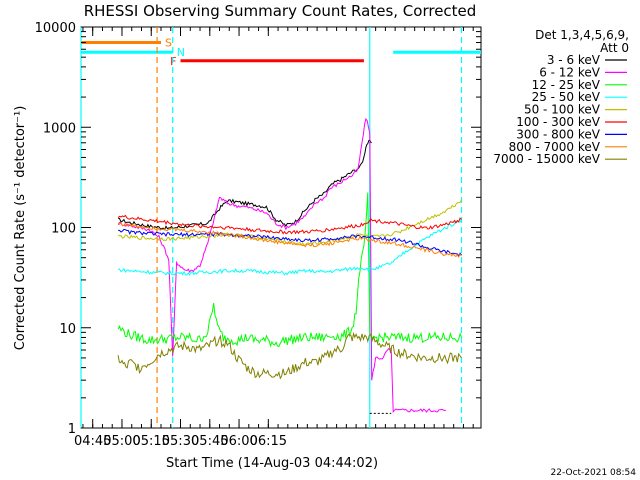 The width and height of the screenshot is (640, 480). I want to click on legend-header-line-1: Det 1,3,4,5,6,9,, so click(582, 35).